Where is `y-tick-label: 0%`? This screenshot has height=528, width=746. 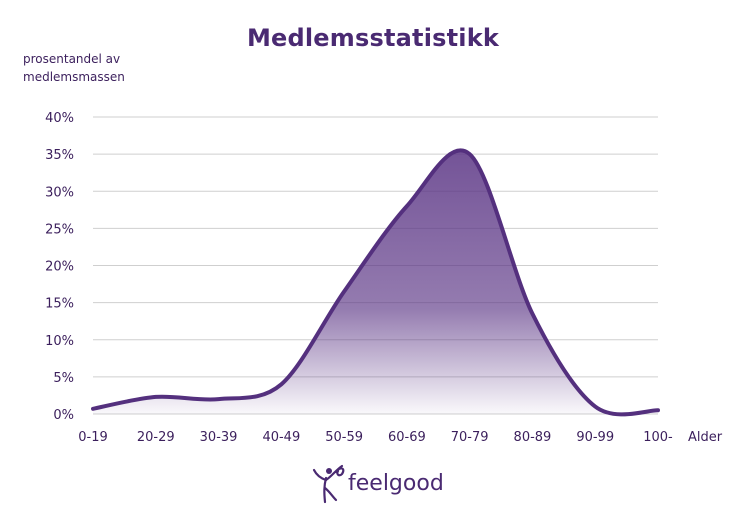
y-tick-label: 0% is located at coordinates (63, 415).